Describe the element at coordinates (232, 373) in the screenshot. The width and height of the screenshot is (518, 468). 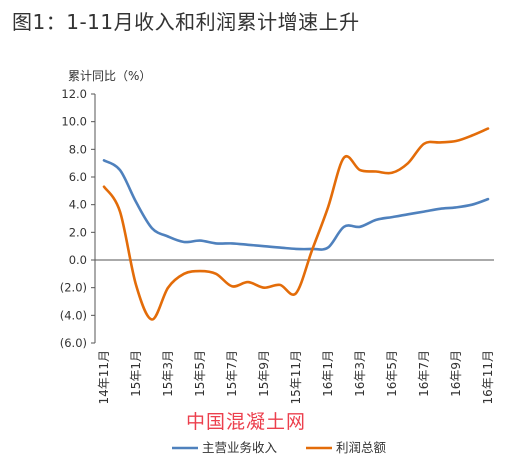
I see `x-tick-label: 15年7月` at that location.